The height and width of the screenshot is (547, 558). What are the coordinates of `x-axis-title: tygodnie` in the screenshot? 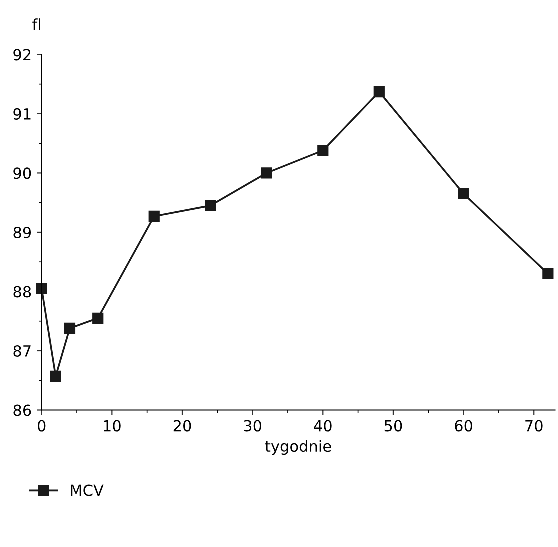 It's located at (298, 448).